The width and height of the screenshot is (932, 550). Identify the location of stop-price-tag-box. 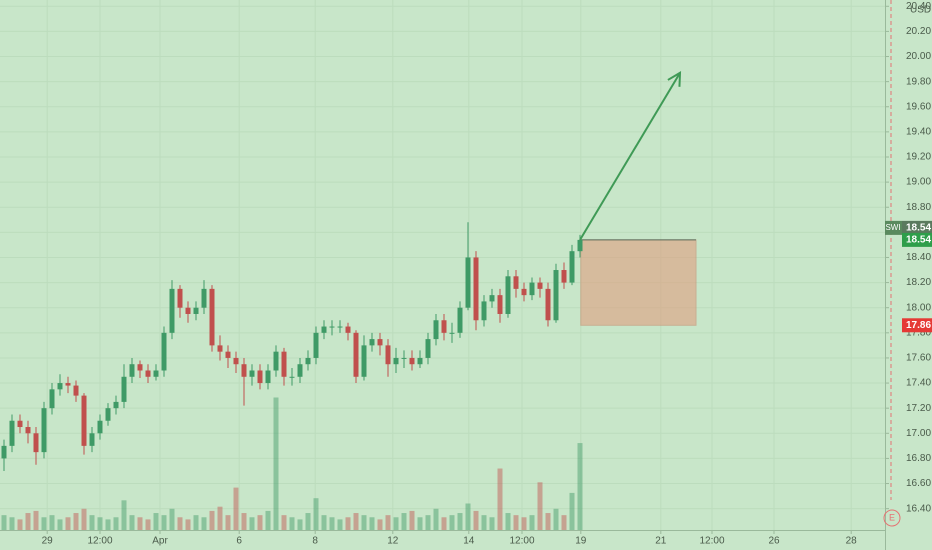
(917, 325).